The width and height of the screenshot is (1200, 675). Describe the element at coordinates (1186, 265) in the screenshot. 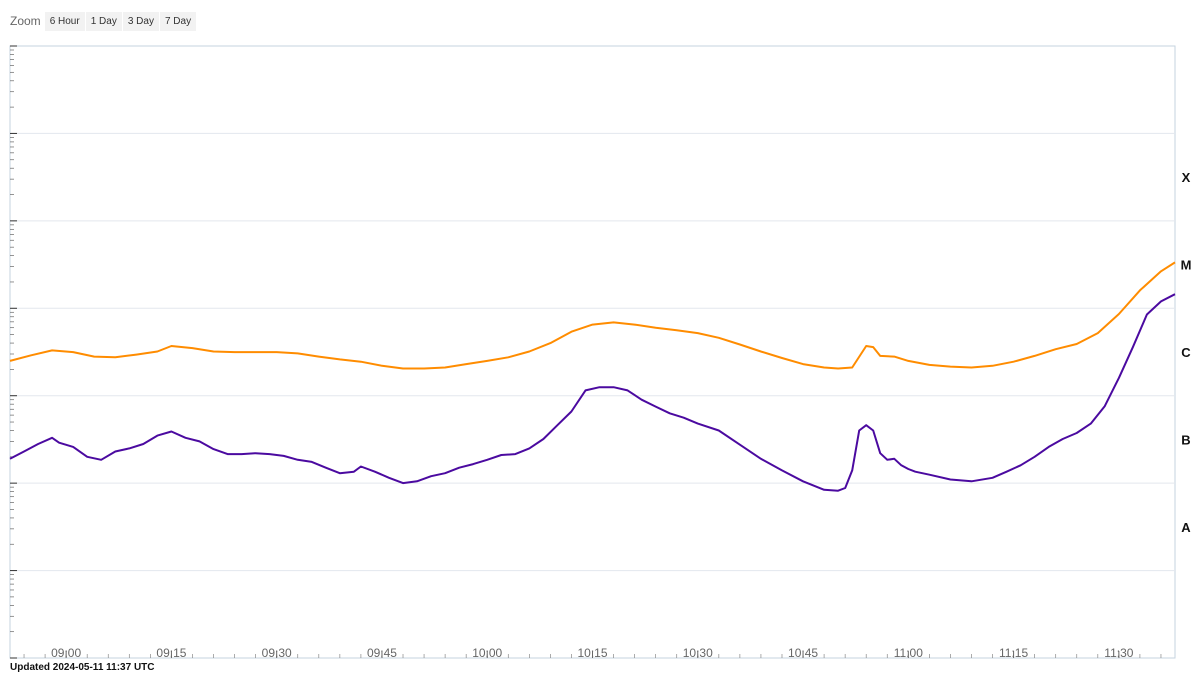

I see `flare-class-label: M` at that location.